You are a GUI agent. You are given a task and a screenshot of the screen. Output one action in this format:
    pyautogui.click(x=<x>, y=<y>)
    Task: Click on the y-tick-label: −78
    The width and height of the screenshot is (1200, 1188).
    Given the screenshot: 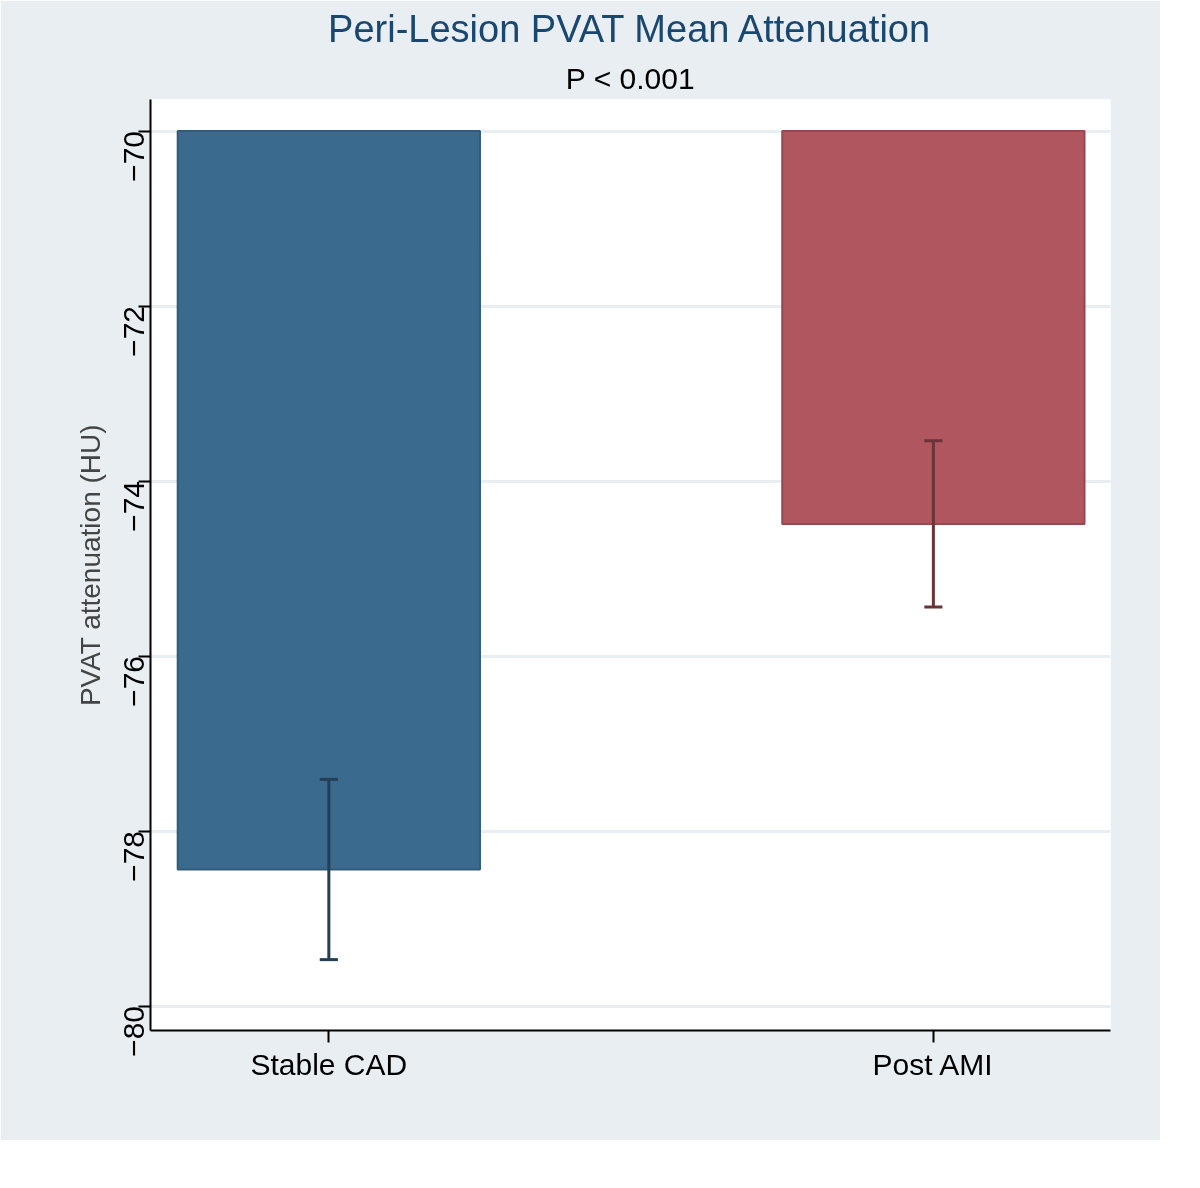 What is the action you would take?
    pyautogui.click(x=133, y=856)
    